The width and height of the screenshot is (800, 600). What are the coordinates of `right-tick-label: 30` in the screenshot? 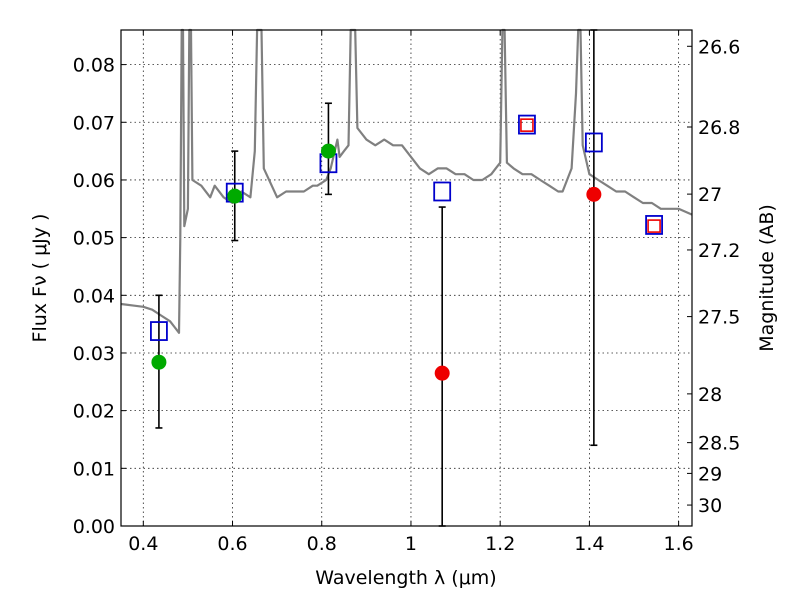 It's located at (710, 506).